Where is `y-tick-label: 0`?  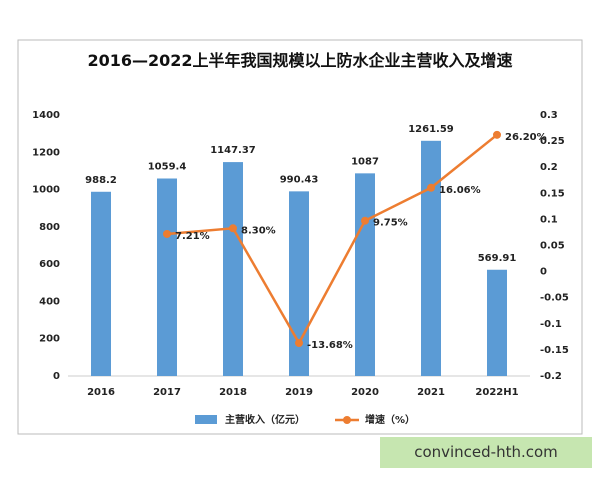
y-tick-label: 0 is located at coordinates (56, 376).